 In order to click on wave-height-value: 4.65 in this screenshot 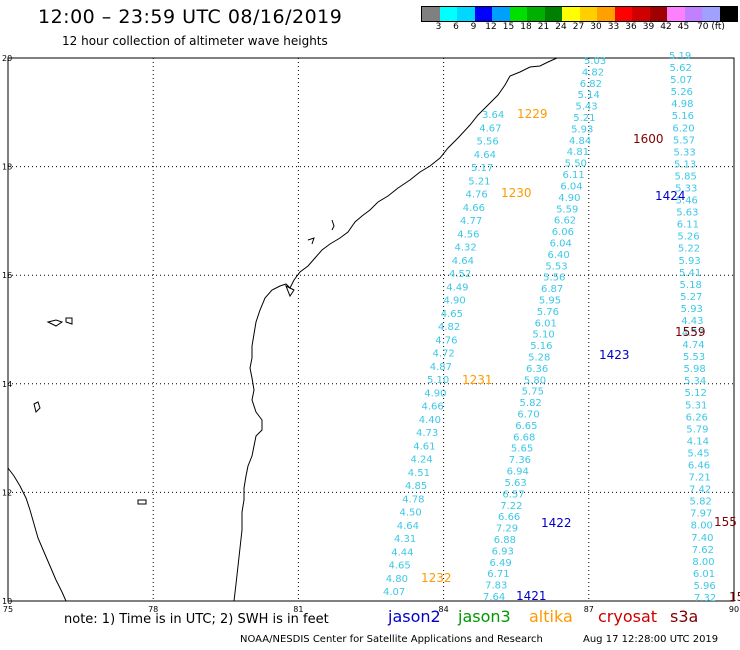, I will do `click(452, 314)`.